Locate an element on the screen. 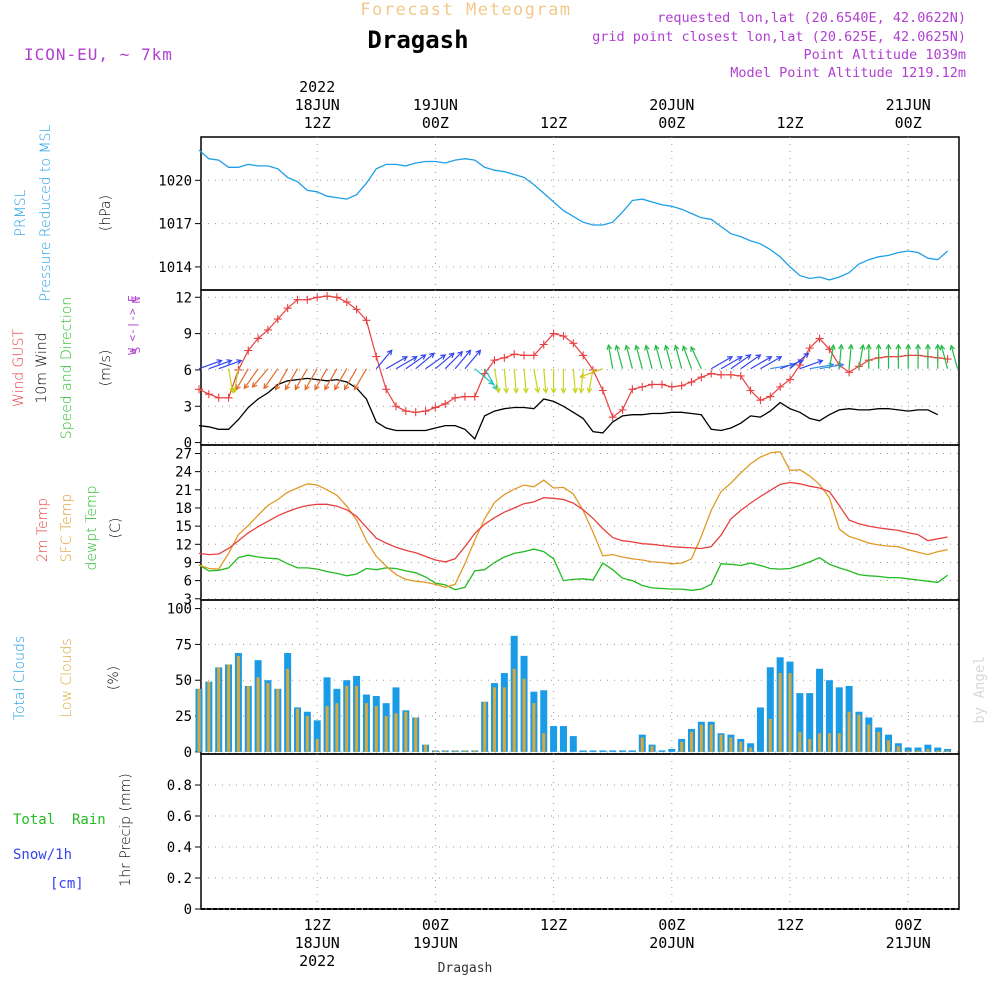  temp2m-label: 2m Temp is located at coordinates (43, 530).